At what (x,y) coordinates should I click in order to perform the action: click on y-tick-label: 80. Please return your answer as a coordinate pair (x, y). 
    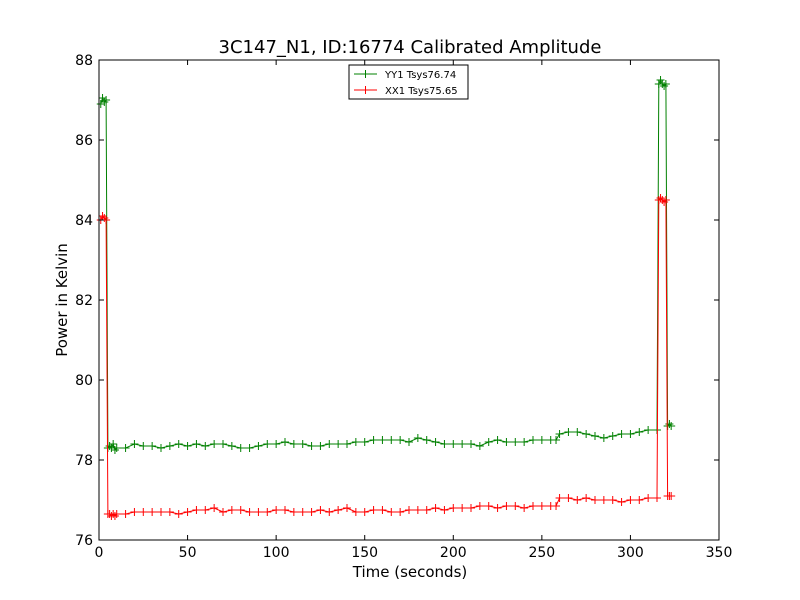
    Looking at the image, I should click on (84, 381).